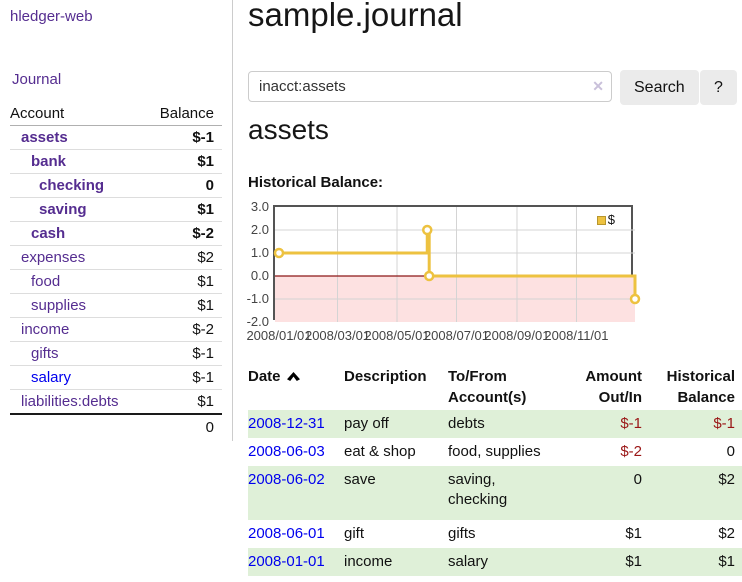 The image size is (742, 582). I want to click on account-name-cell: checking, so click(77, 185).